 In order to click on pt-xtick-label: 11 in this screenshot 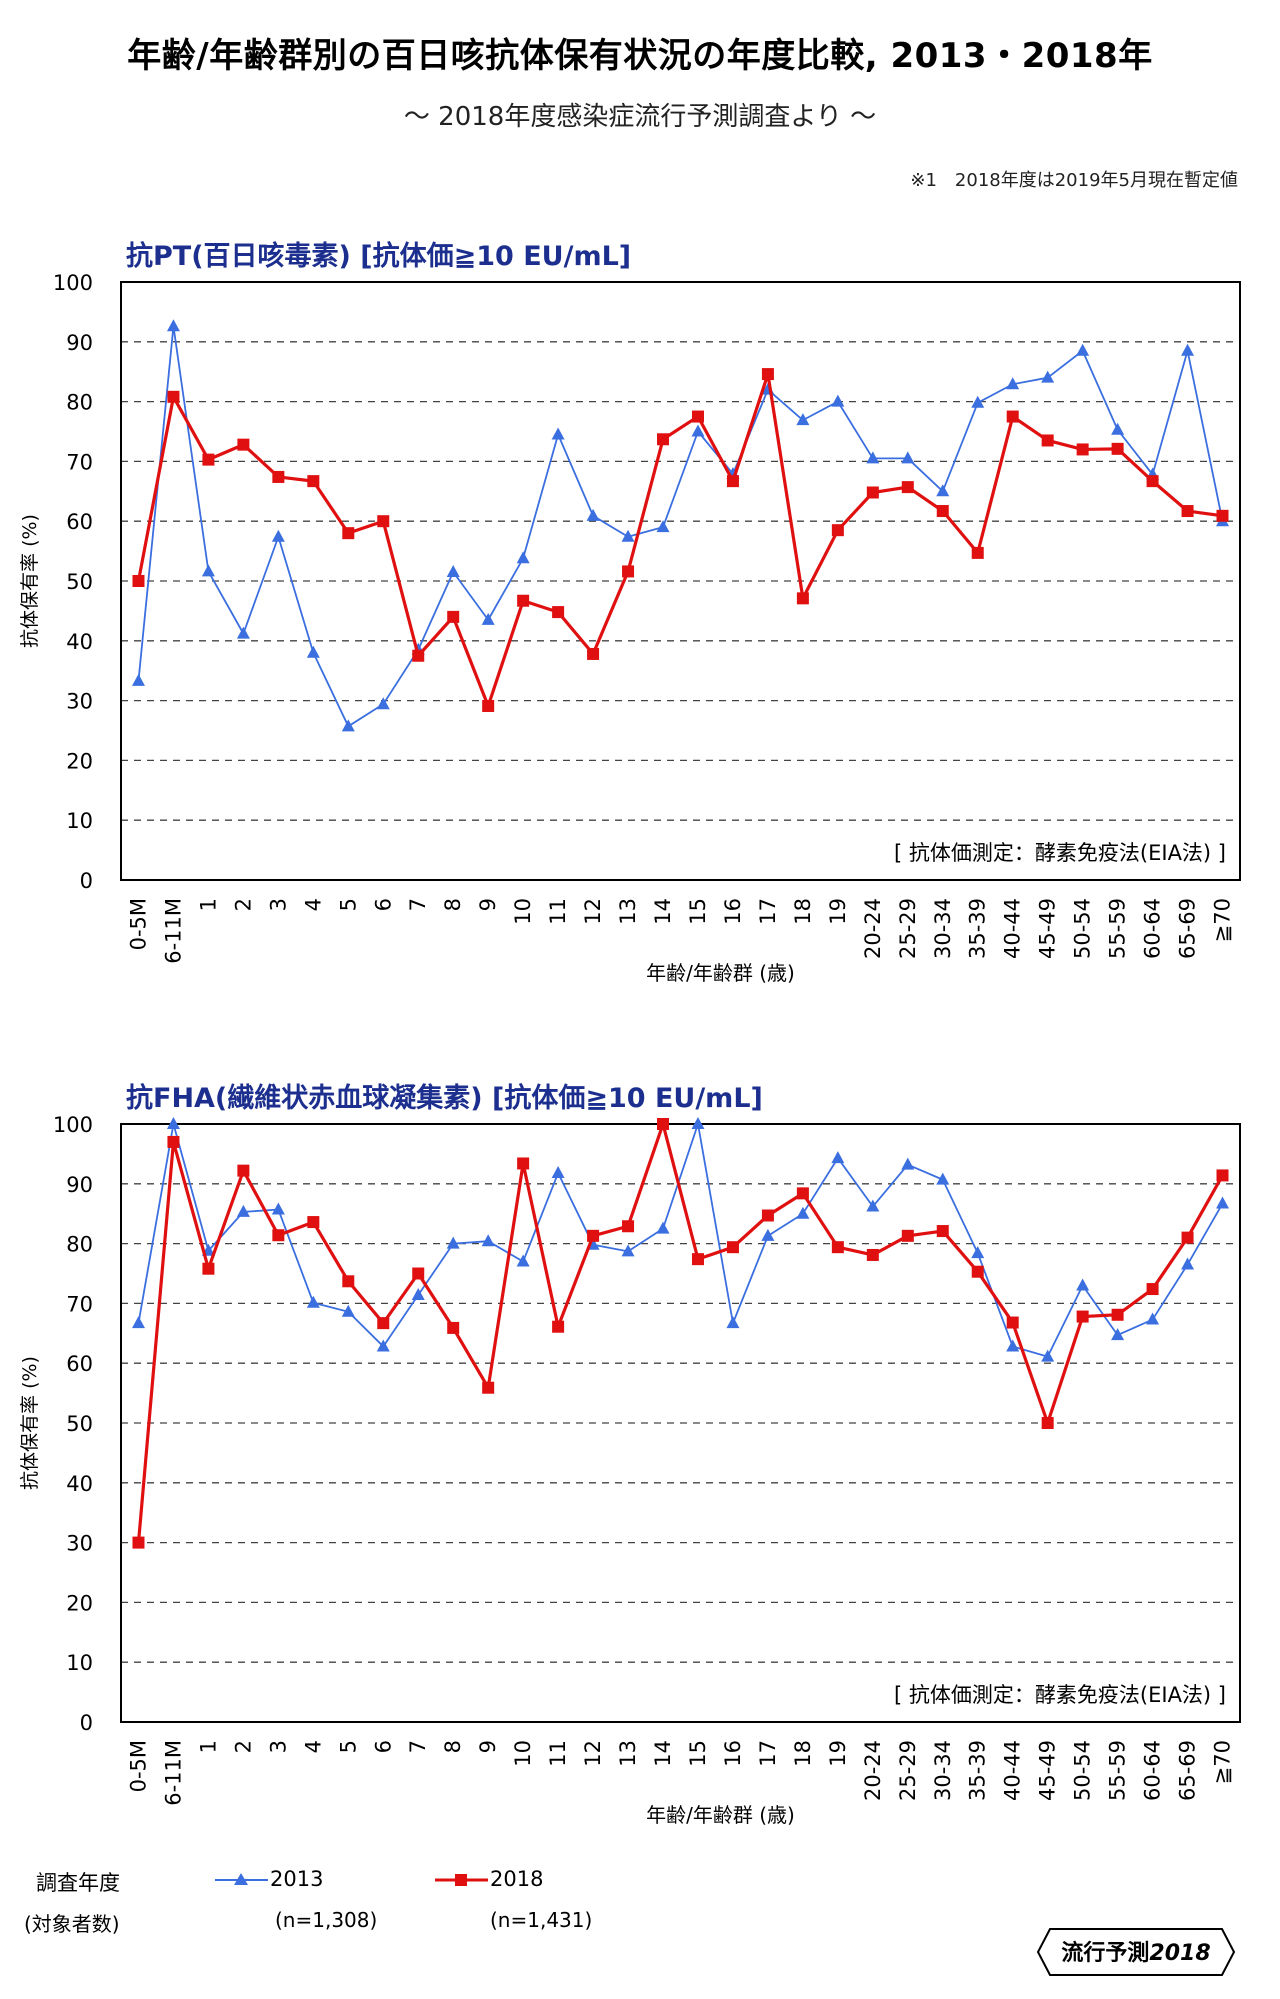, I will do `click(558, 911)`.